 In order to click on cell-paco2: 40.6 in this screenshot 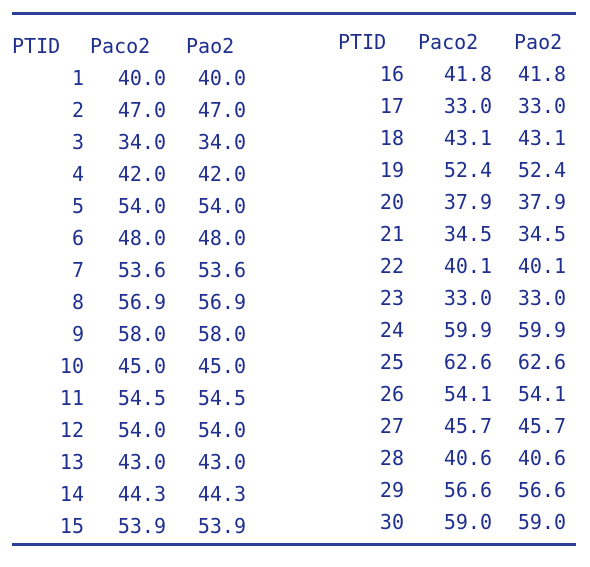, I will do `click(467, 458)`.